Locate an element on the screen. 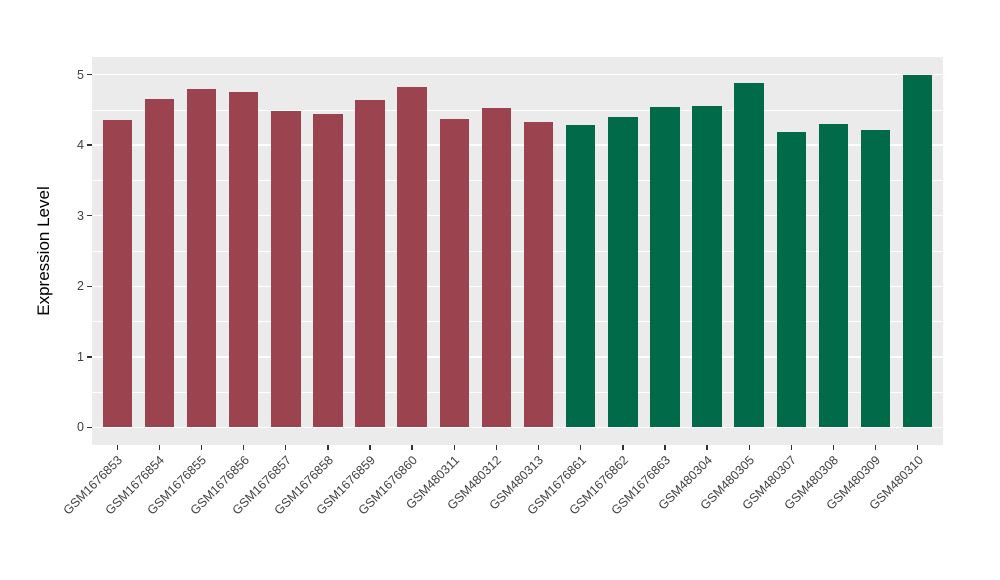  bar-GSM480304 is located at coordinates (707, 267).